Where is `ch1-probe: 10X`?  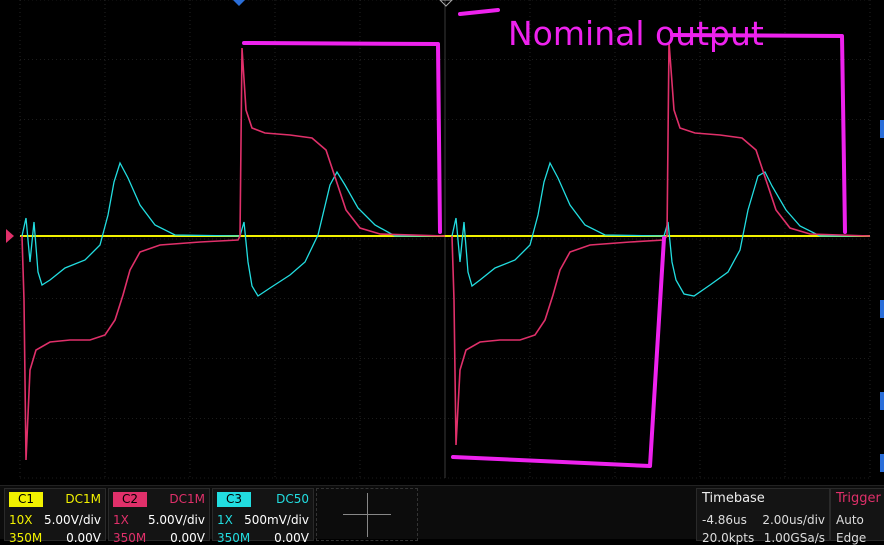 ch1-probe: 10X is located at coordinates (21, 520).